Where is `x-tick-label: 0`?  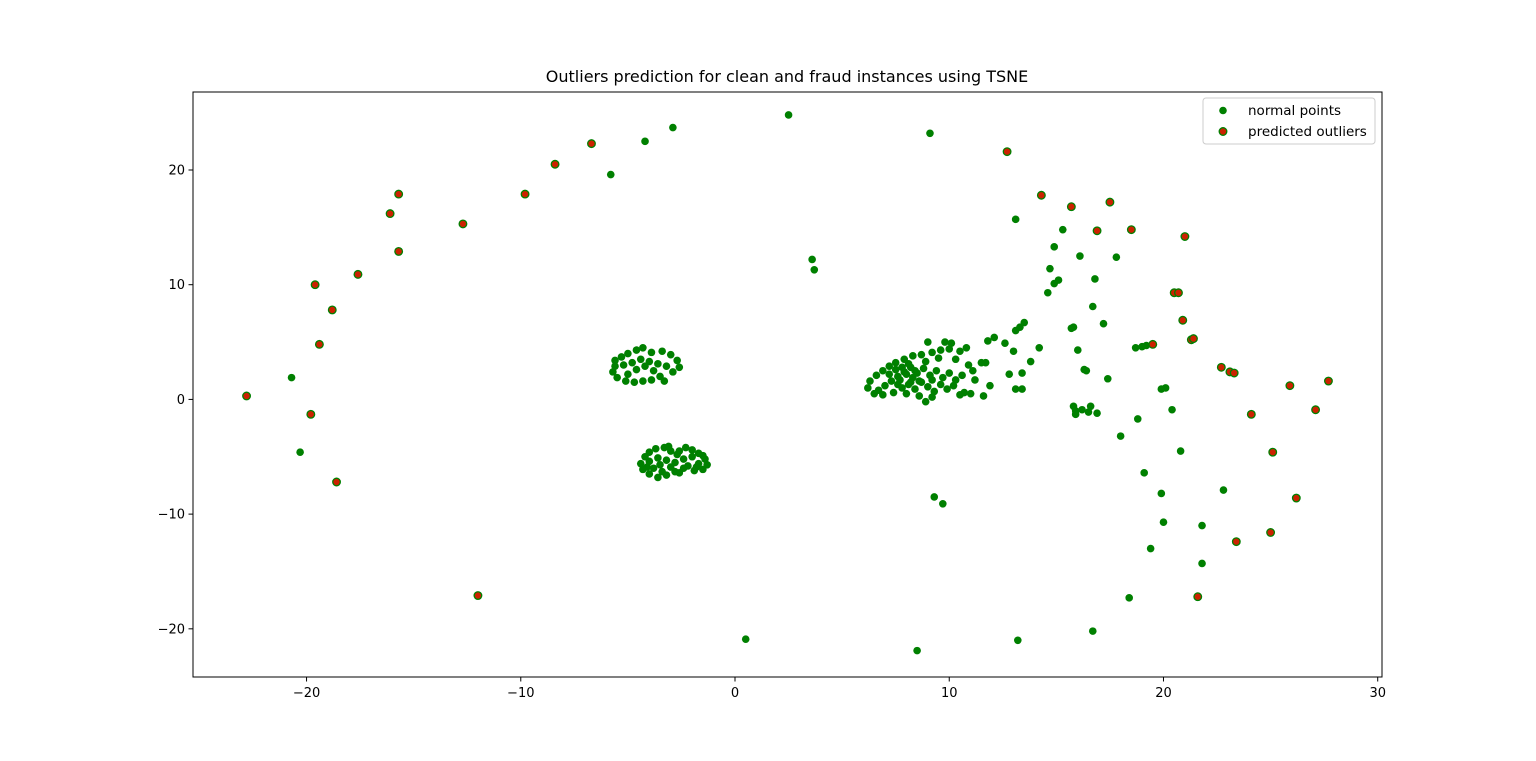
x-tick-label: 0 is located at coordinates (735, 693).